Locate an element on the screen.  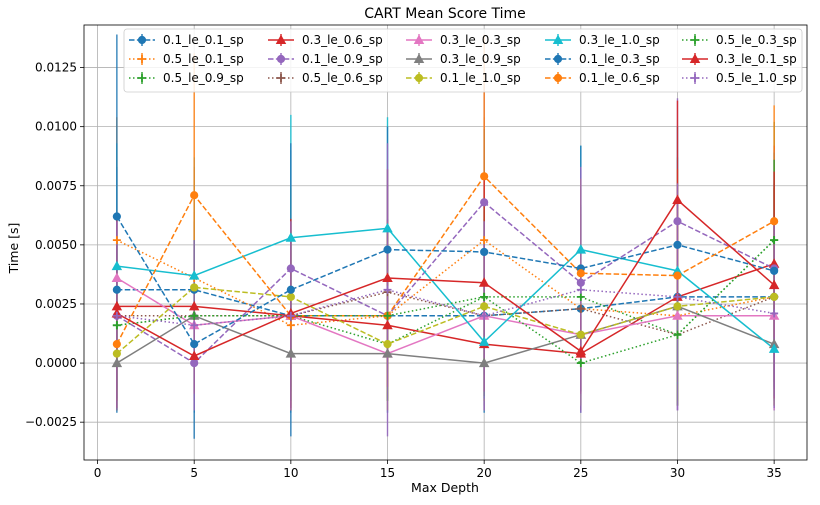
y-tick-label: 0.0000 is located at coordinates (56, 363).